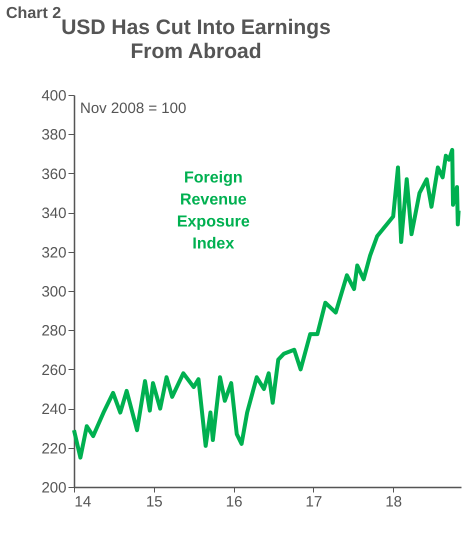 This screenshot has width=468, height=533. Describe the element at coordinates (53, 213) in the screenshot. I see `y-tick-label: 340` at that location.